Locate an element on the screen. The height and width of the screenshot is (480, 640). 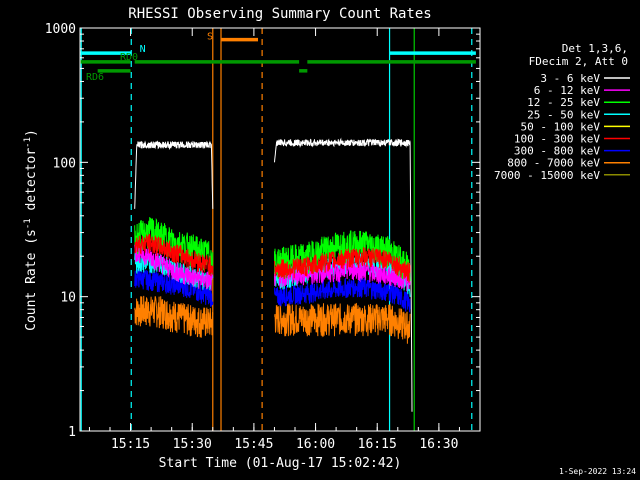
status-label-rd0: RD0 is located at coordinates (129, 57).